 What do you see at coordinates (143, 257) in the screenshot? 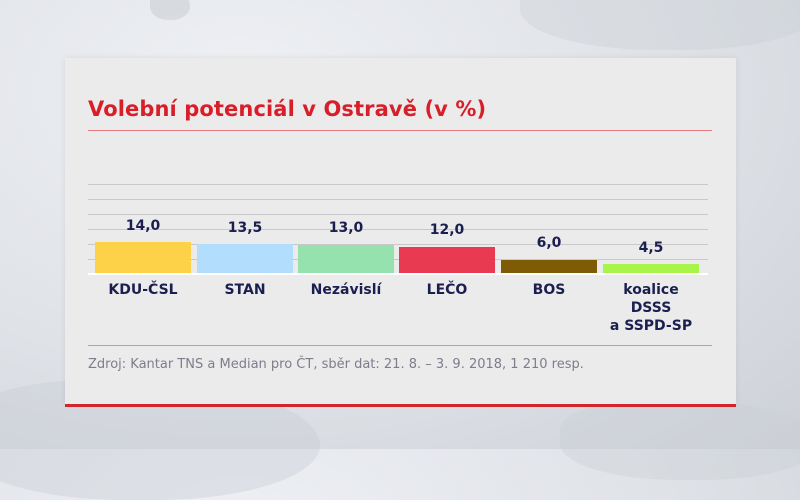
I see `bar-kdu-csl` at bounding box center [143, 257].